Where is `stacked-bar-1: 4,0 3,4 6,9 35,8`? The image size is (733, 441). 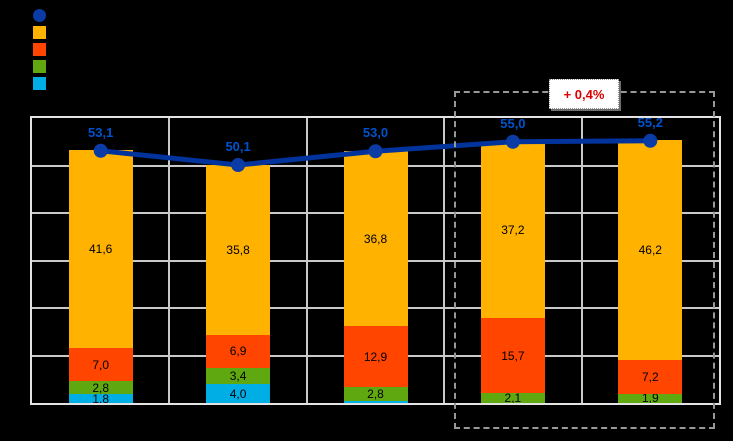
stacked-bar-1: 4,0 3,4 6,9 35,8 is located at coordinates (238, 284).